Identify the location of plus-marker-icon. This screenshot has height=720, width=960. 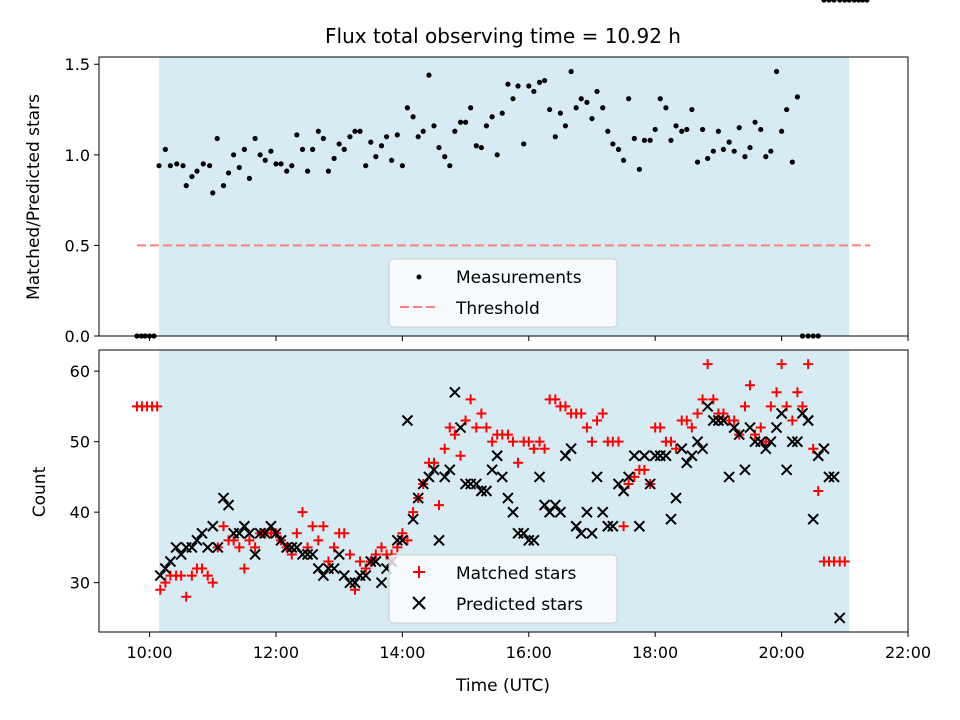
(419, 572).